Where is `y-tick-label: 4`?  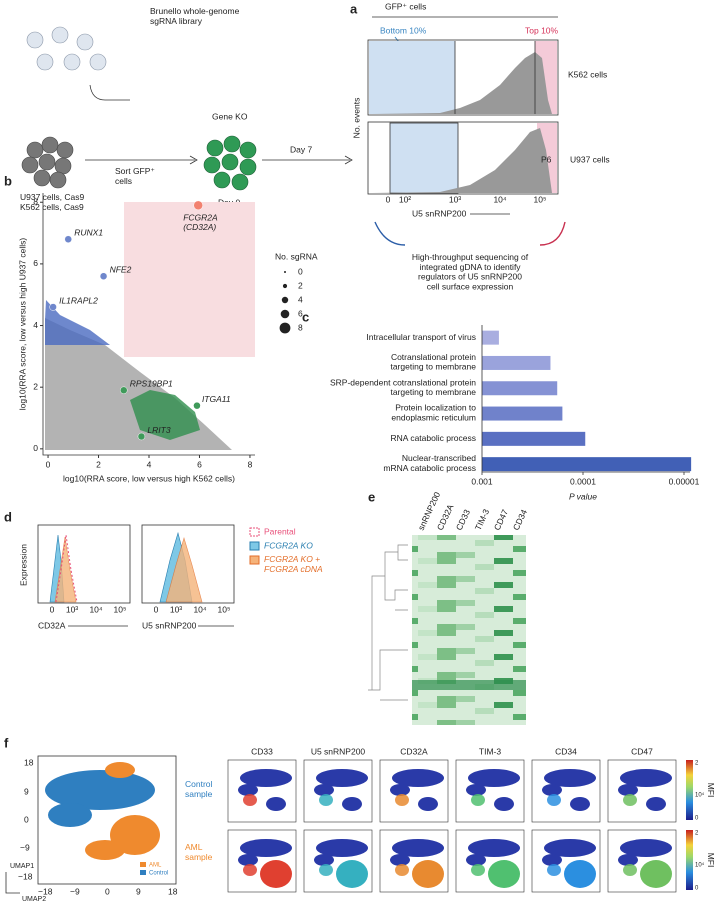
y-tick-label: 4 is located at coordinates (35, 325).